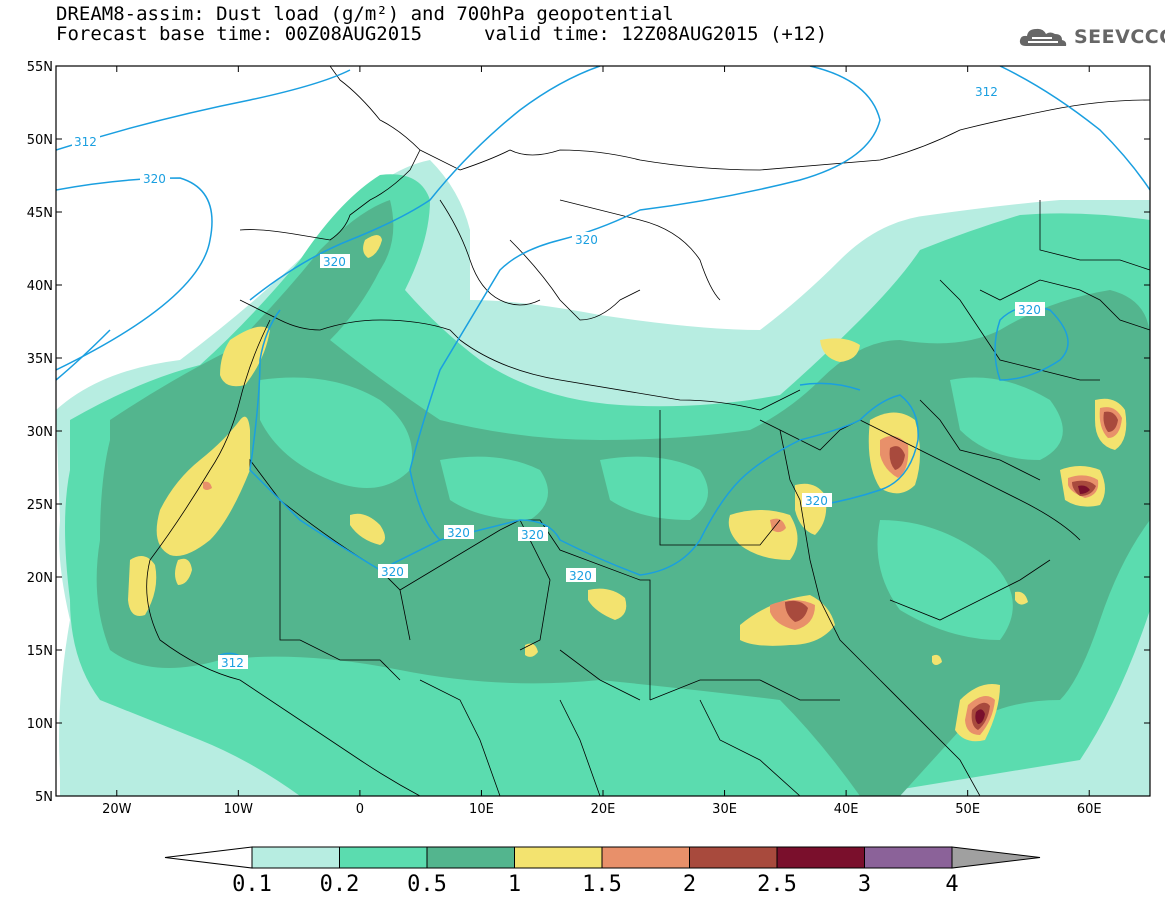 This screenshot has width=1165, height=907. Describe the element at coordinates (602, 884) in the screenshot. I see `colorbar-tick-label: 1.5` at that location.